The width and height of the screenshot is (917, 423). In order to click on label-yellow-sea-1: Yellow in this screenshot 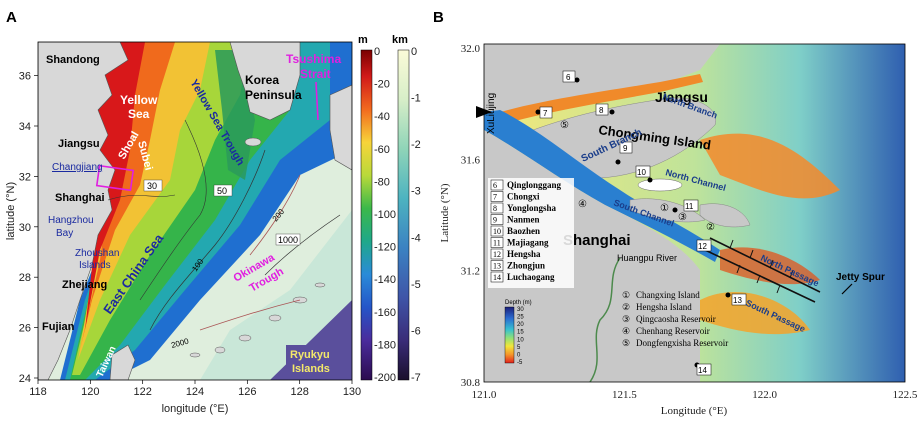, I will do `click(139, 100)`.